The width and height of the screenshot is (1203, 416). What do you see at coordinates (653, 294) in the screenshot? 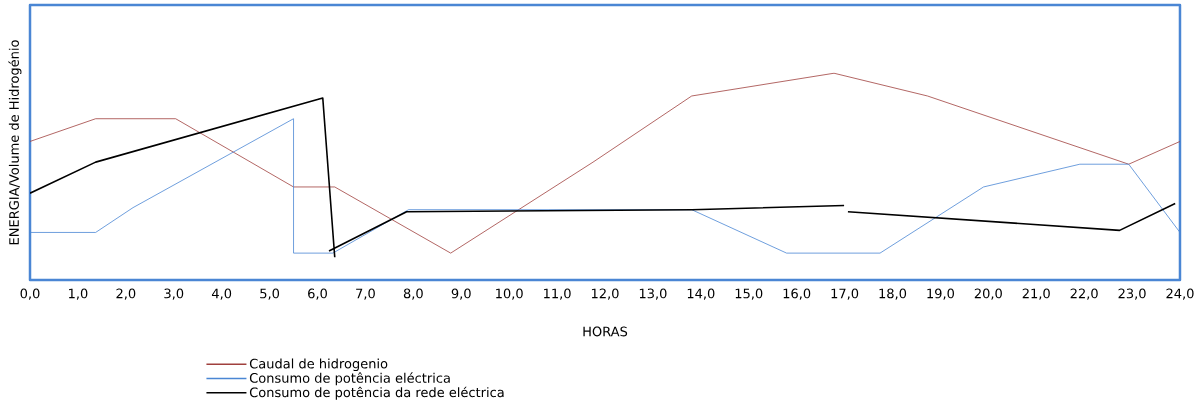
I see `x-tick-label: 13,0` at bounding box center [653, 294].